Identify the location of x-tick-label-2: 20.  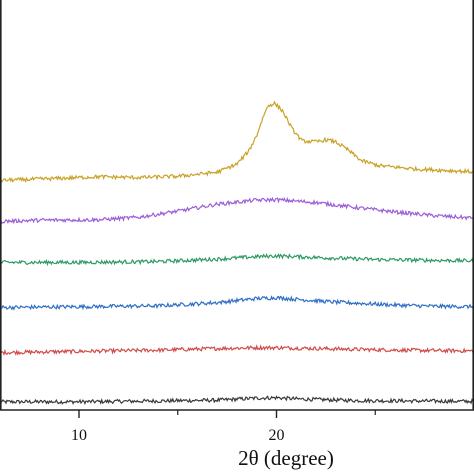
(277, 435).